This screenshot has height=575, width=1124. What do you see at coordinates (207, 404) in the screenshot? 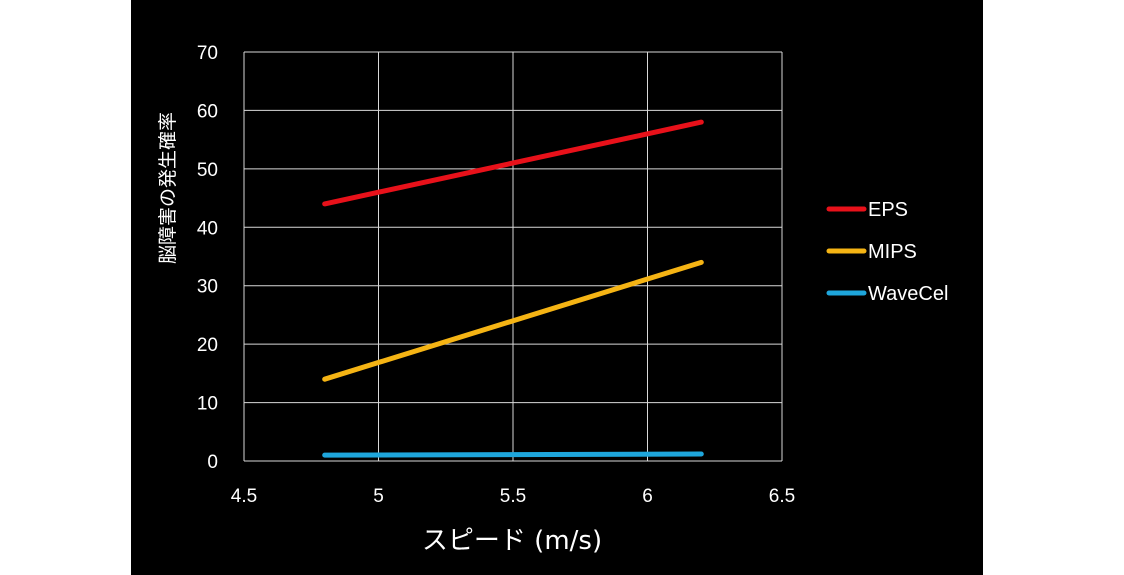
I see `y-tick-label: 10` at bounding box center [207, 404].